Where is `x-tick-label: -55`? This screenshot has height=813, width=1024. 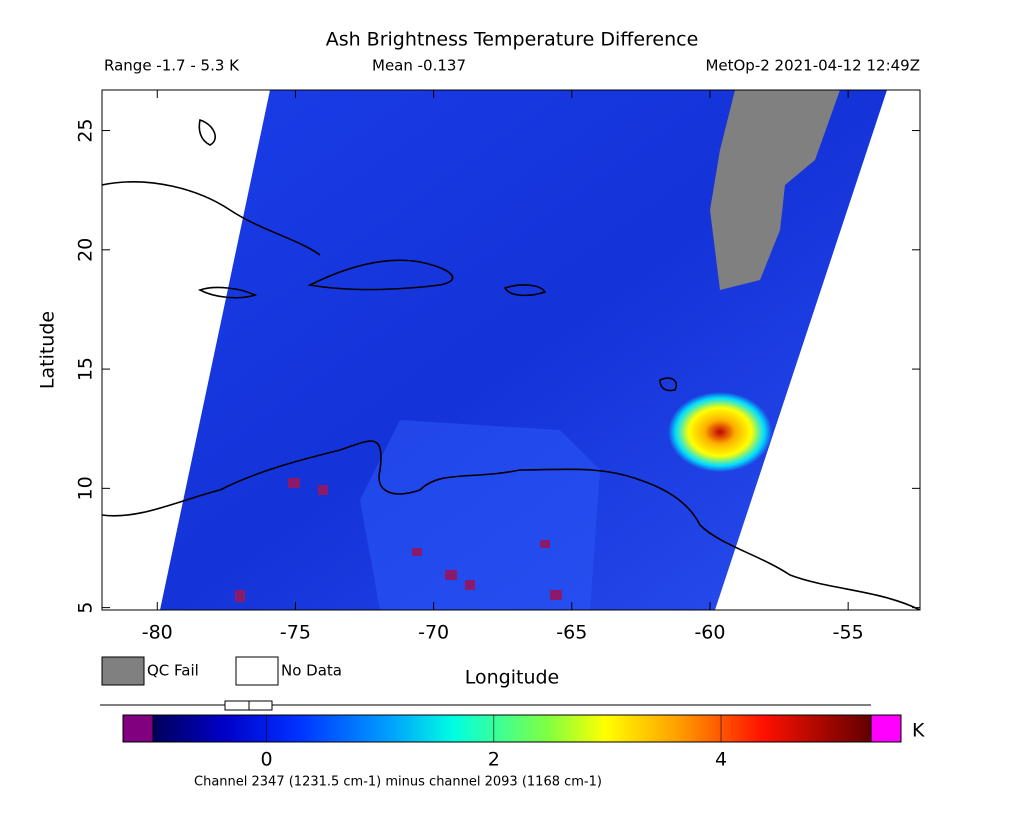
x-tick-label: -55 is located at coordinates (848, 633).